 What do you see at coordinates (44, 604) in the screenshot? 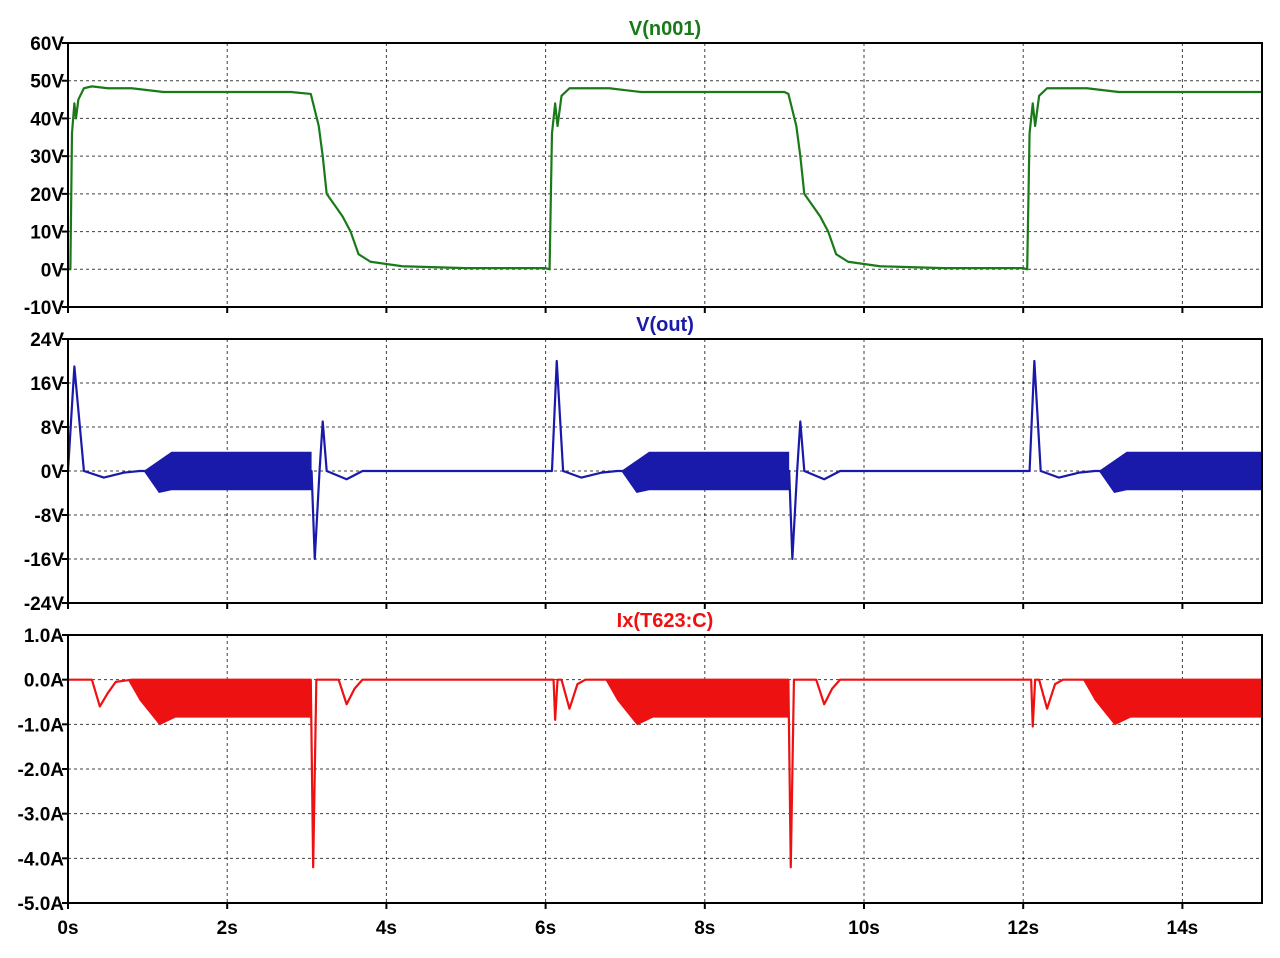
I see `y-tick-label: -24V` at bounding box center [44, 604].